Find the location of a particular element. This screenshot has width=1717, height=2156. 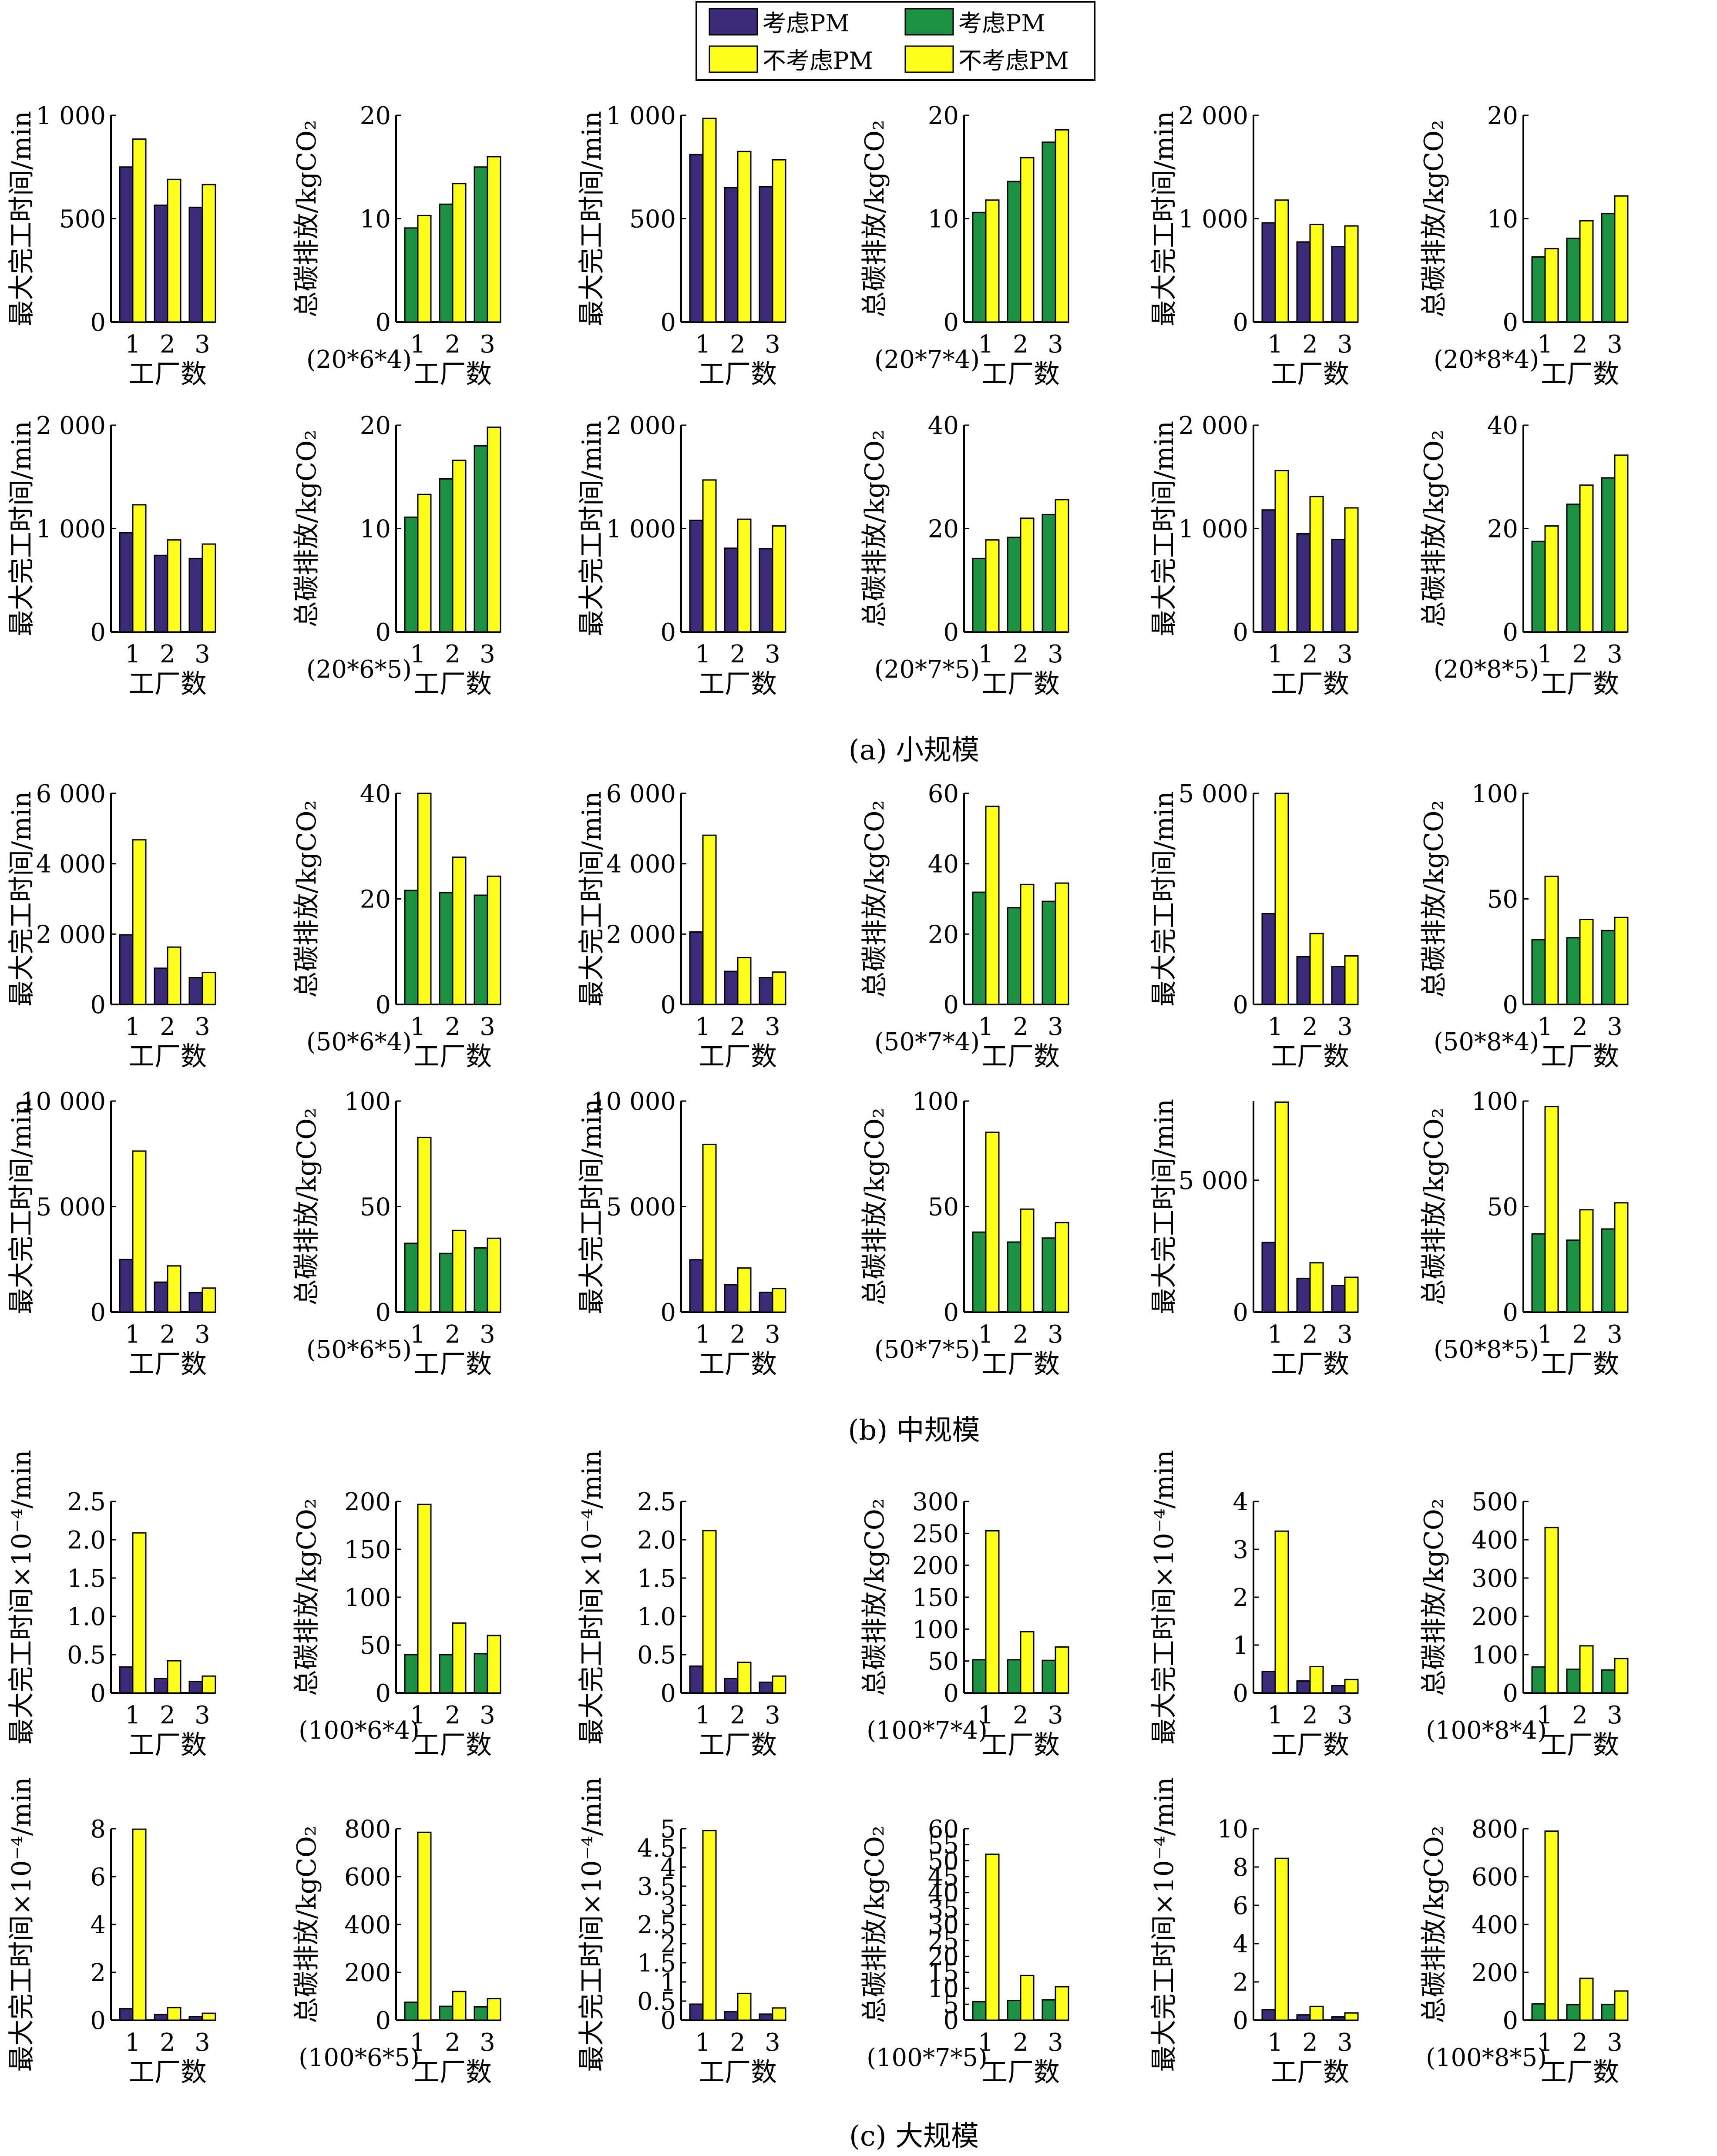

makespan-9-y-tick-label: 0 is located at coordinates (98, 1313).